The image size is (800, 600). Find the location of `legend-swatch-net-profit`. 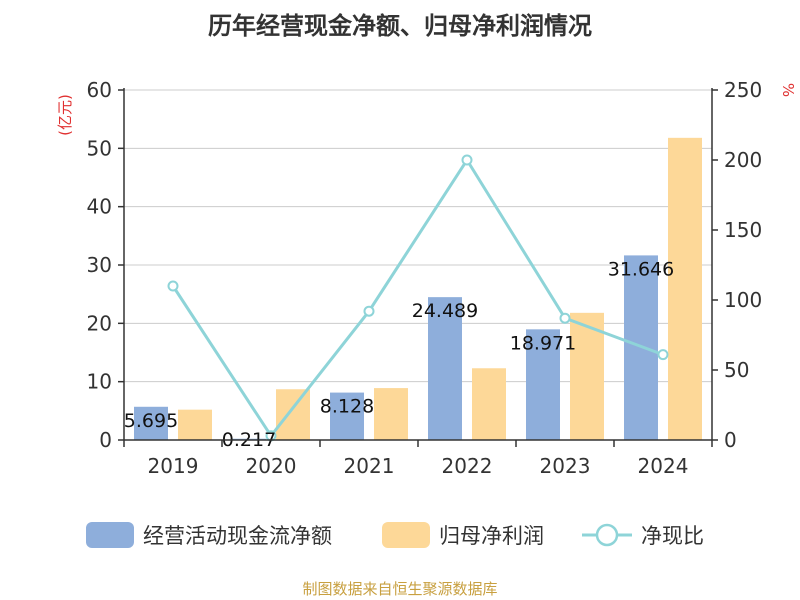

legend-swatch-net-profit is located at coordinates (406, 535).